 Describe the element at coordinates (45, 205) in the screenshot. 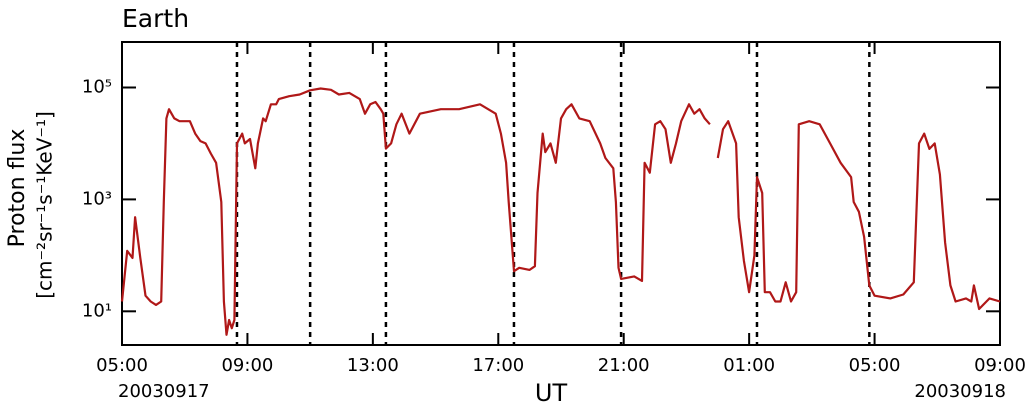

I see `y-axis-unit: [cm⁻²sr⁻¹s⁻¹KeV⁻¹]` at that location.